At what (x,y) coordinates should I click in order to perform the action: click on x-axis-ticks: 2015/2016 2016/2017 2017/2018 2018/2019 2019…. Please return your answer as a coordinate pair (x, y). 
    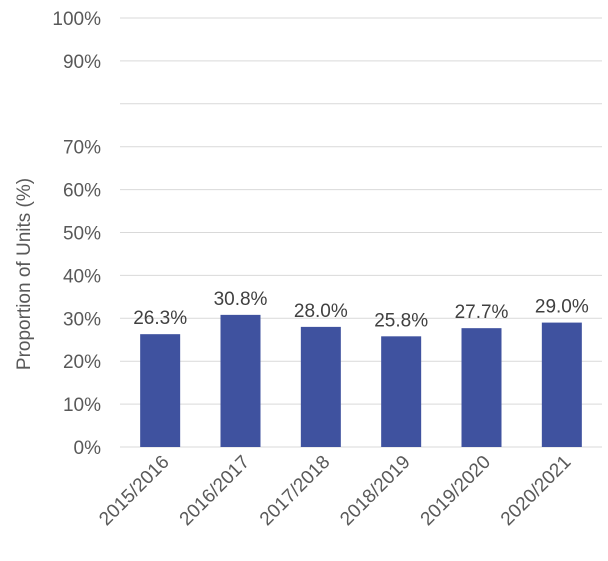
    Looking at the image, I should click on (335, 491).